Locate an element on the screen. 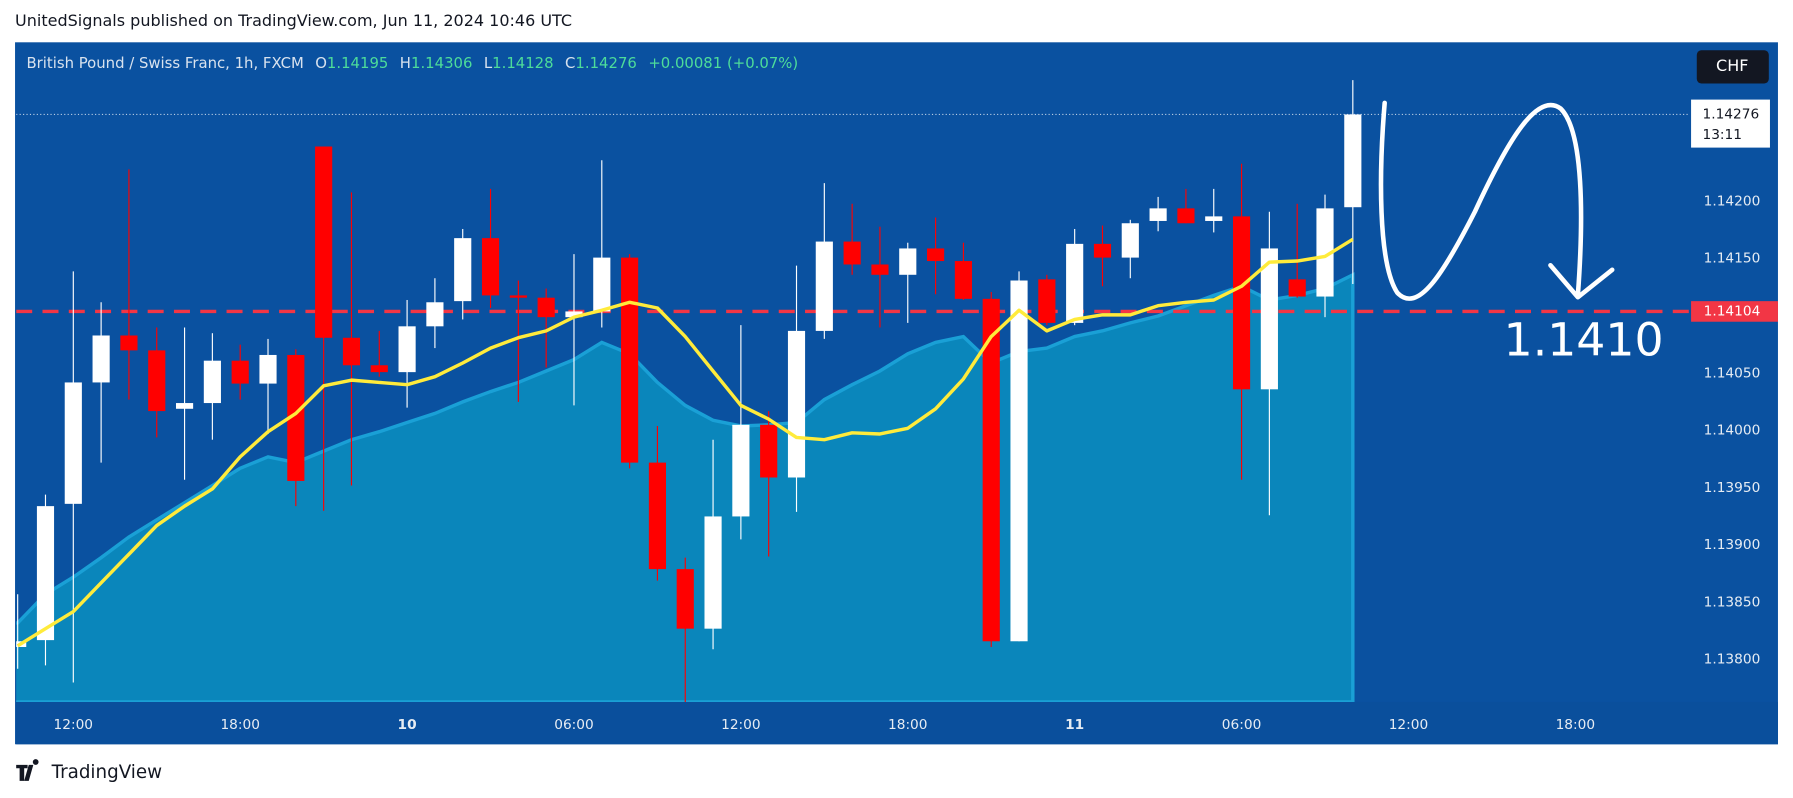 The height and width of the screenshot is (798, 1793). c-value: 1.14276 is located at coordinates (605, 63).